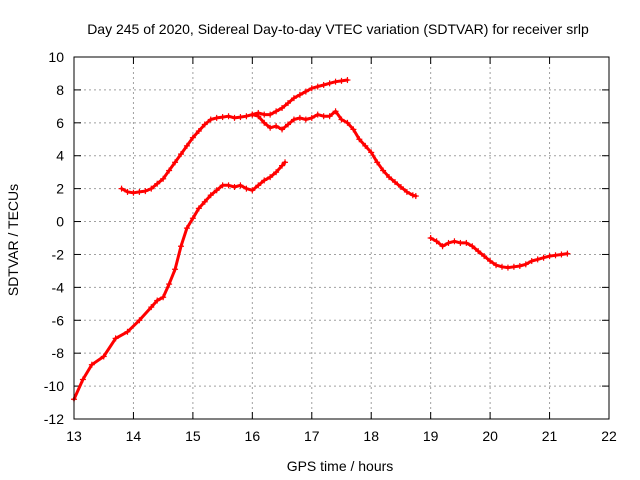  What do you see at coordinates (609, 436) in the screenshot?
I see `x-tick-label: 22` at bounding box center [609, 436].